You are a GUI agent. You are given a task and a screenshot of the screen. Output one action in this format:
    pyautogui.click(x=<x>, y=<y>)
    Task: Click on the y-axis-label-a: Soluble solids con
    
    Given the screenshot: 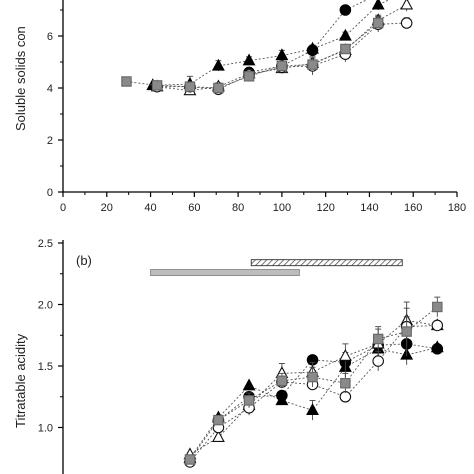 What is the action you would take?
    pyautogui.click(x=20, y=78)
    